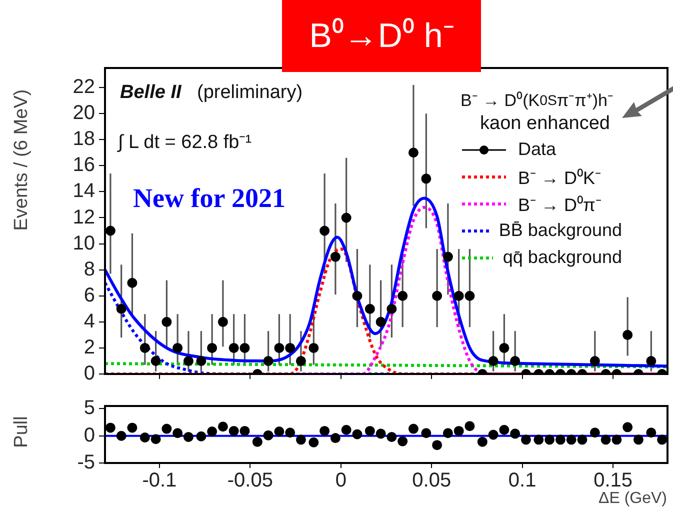 The image size is (673, 508). What do you see at coordinates (83, 113) in the screenshot?
I see `y-tick-label: 20` at bounding box center [83, 113].